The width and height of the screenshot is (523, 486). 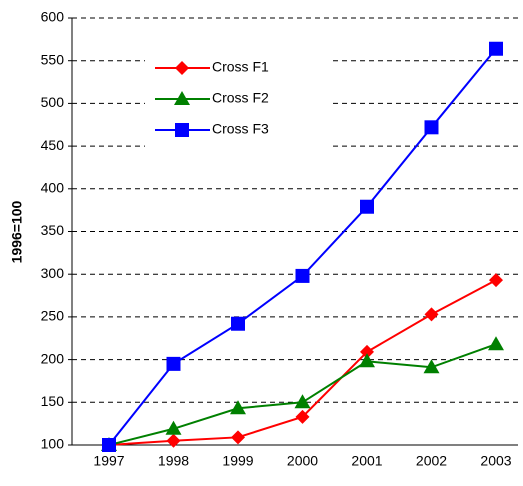 I want to click on x-tick-label: 1999, so click(x=237, y=461).